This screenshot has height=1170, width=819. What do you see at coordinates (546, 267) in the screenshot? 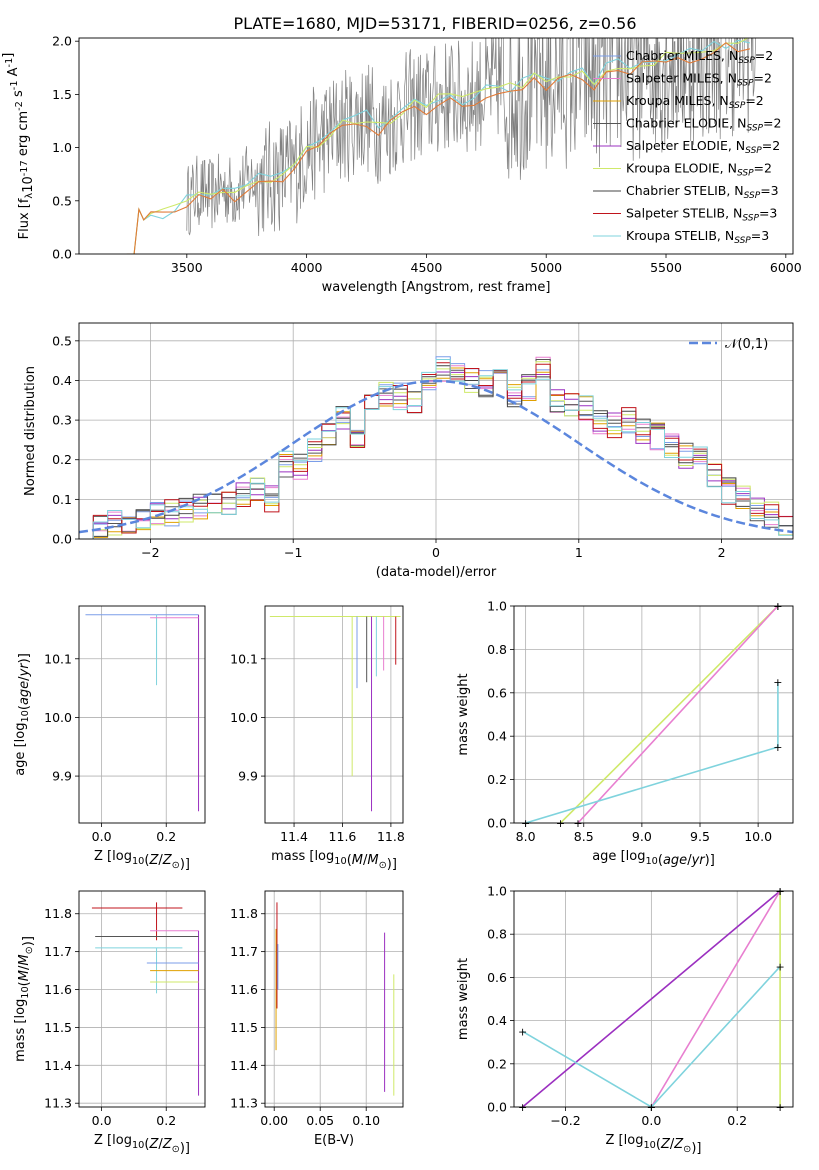
I see `x-tick-label: 5000` at bounding box center [546, 267].